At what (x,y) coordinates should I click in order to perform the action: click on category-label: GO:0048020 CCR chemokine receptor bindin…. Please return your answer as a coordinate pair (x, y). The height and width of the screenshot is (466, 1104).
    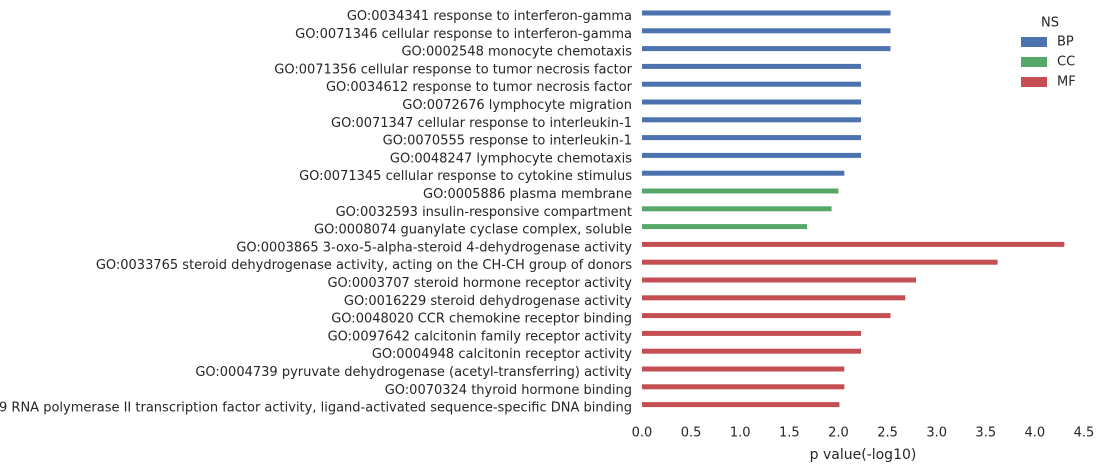
    Looking at the image, I should click on (481, 319).